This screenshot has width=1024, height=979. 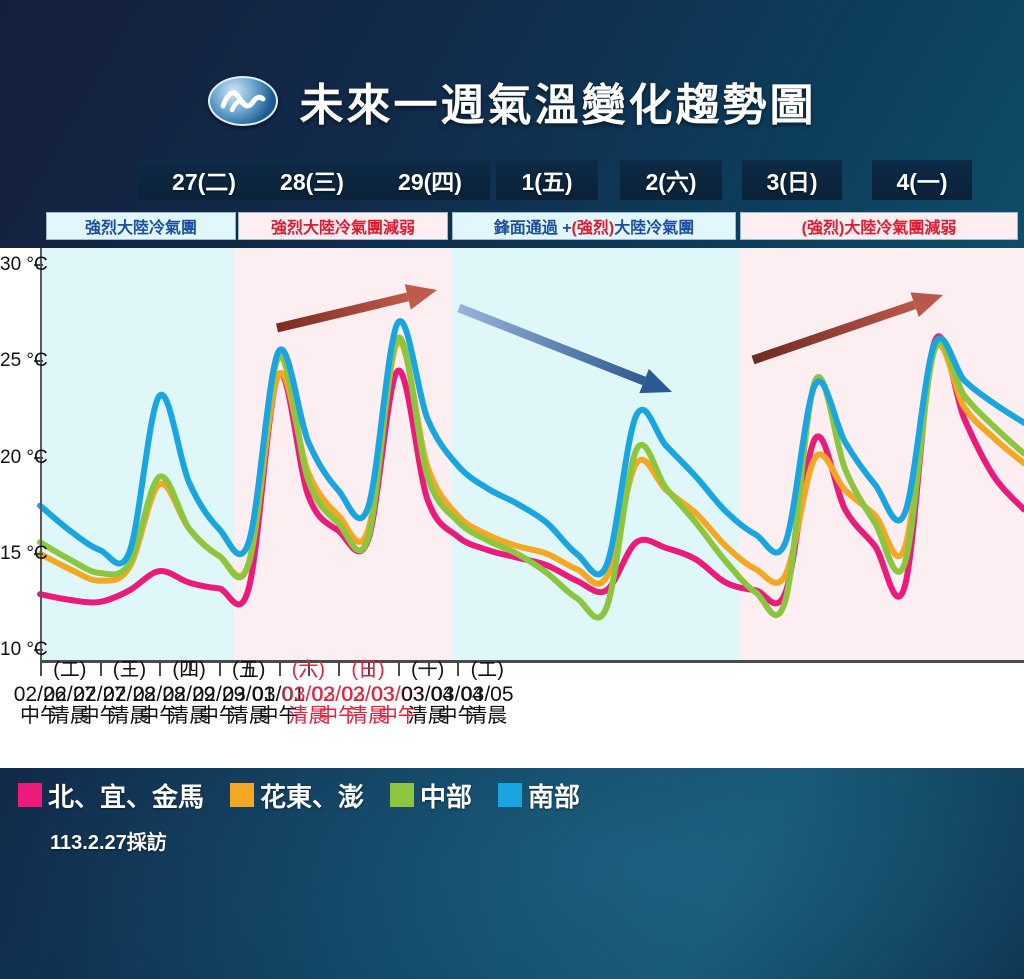 I want to click on x-dow-1: (二), so click(x=70, y=670).